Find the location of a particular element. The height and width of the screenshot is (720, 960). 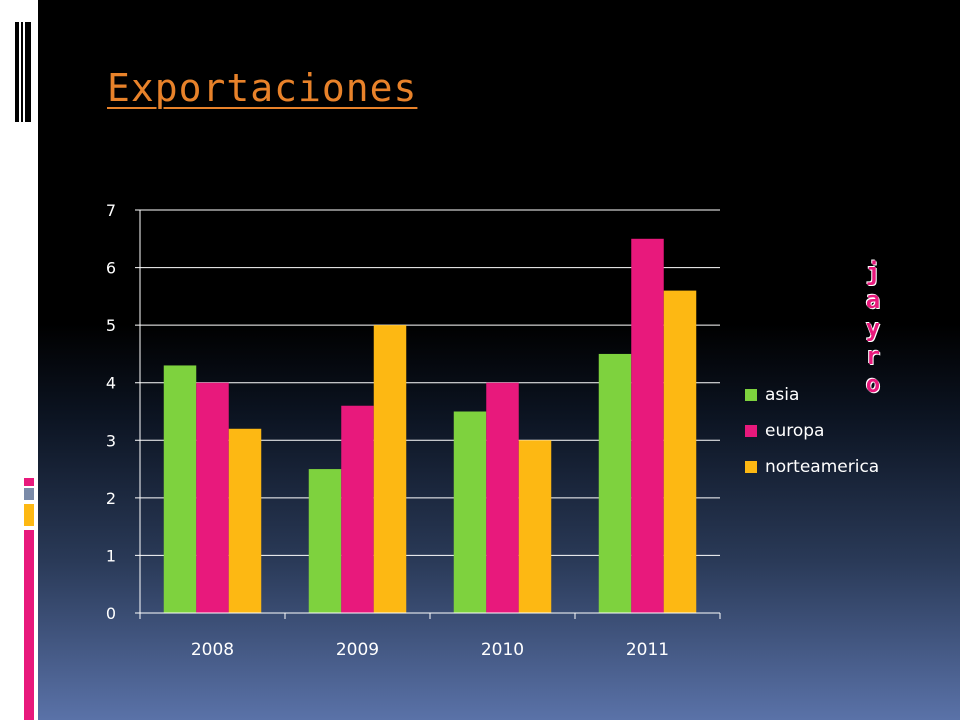

bar-asia-2008 is located at coordinates (180, 489).